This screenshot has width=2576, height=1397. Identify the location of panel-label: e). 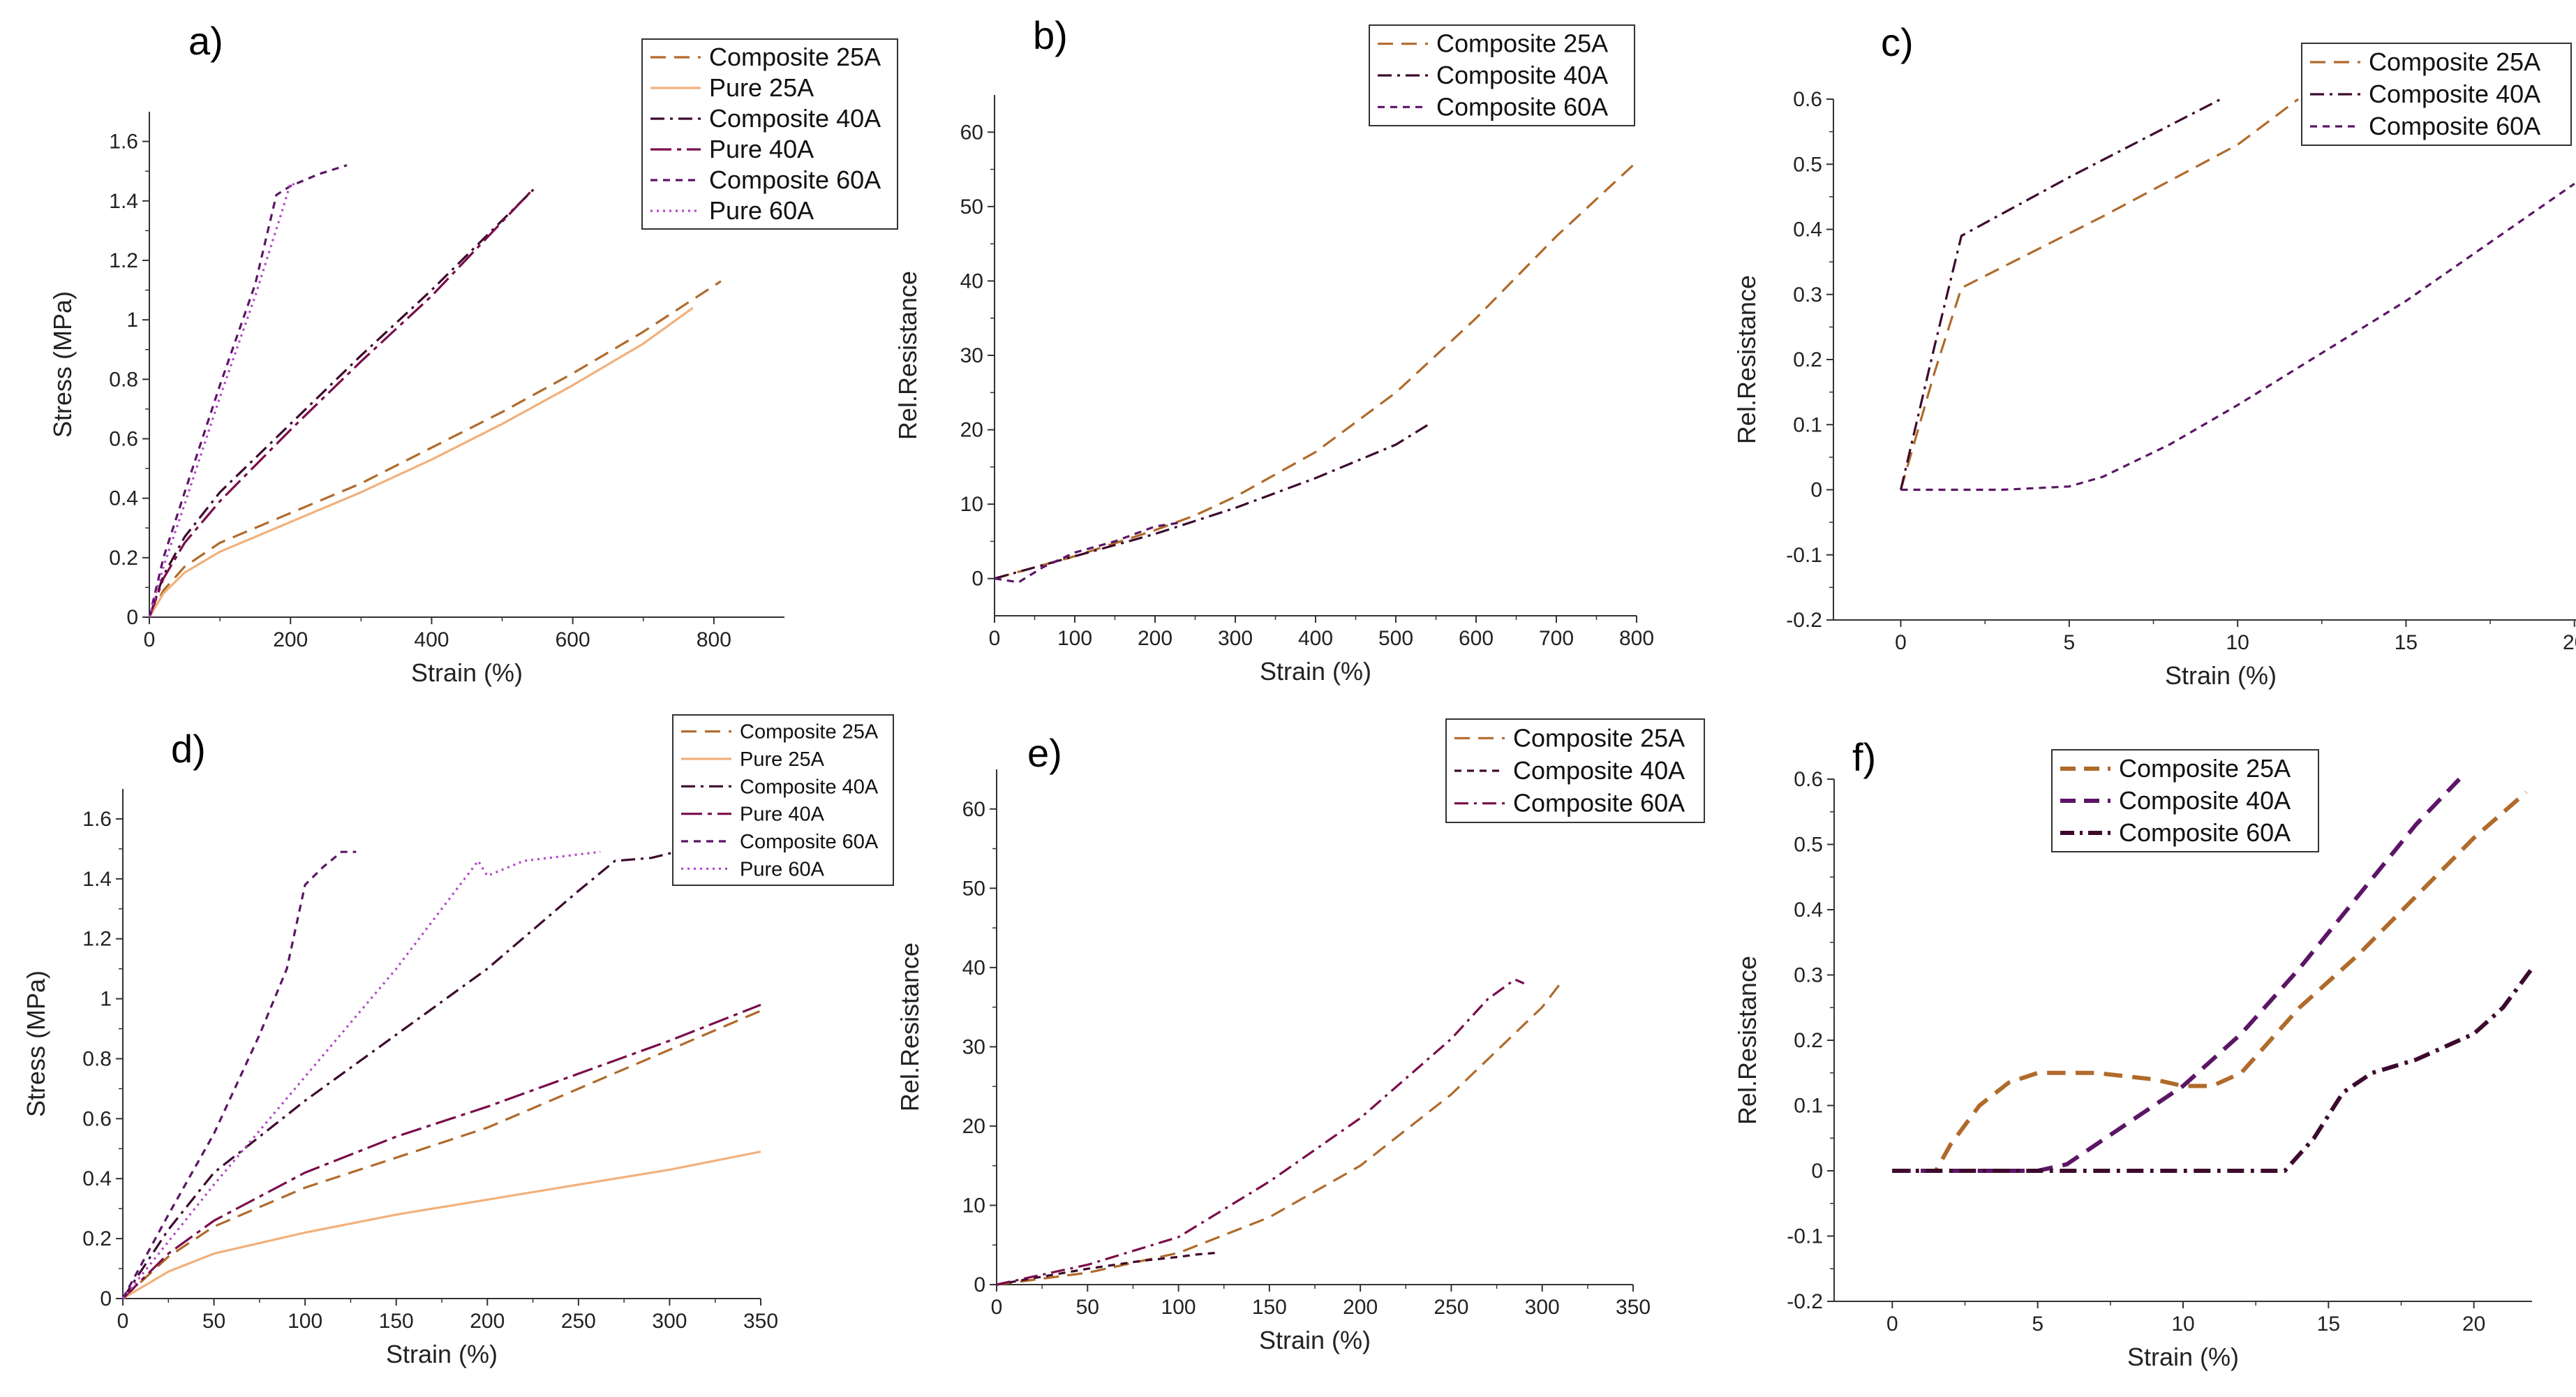
(1044, 753).